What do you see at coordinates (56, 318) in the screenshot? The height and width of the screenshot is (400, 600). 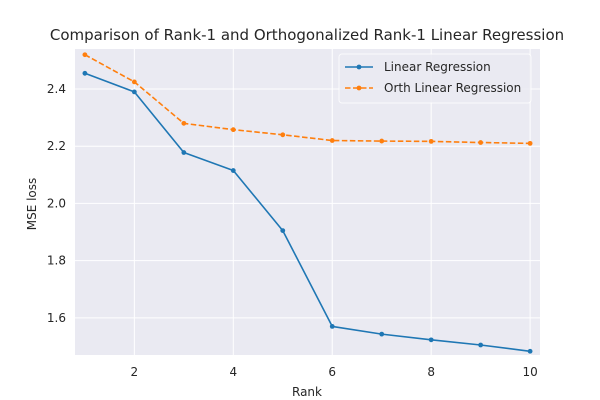 I see `y-tick-label: 1.6` at bounding box center [56, 318].